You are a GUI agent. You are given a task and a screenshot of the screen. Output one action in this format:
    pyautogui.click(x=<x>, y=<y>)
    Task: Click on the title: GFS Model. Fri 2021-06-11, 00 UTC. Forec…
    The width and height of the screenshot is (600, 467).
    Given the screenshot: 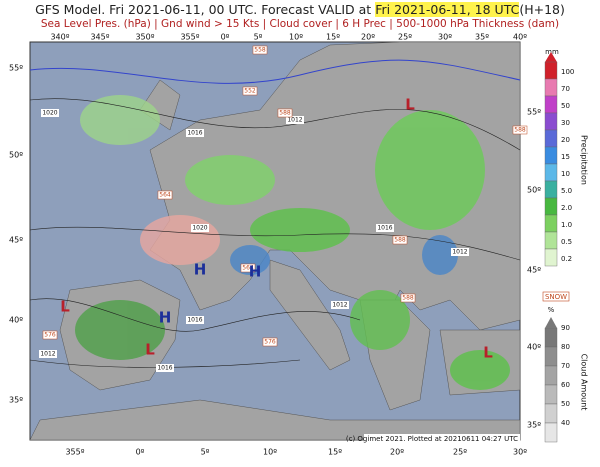 What is the action you would take?
    pyautogui.click(x=300, y=9)
    